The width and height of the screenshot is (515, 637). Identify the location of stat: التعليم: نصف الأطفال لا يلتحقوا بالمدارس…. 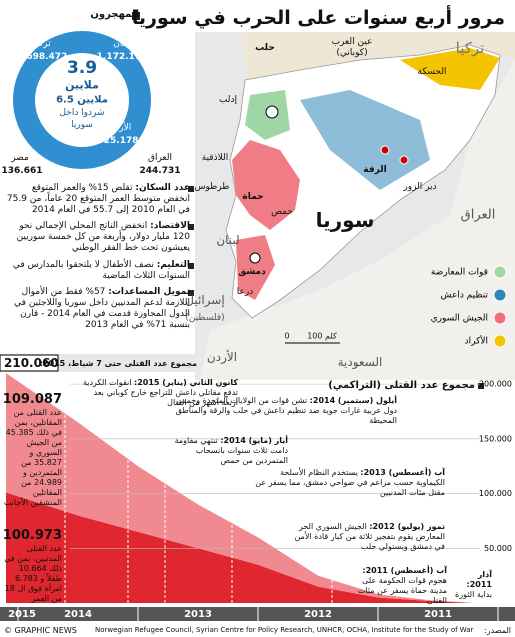
(97, 271).